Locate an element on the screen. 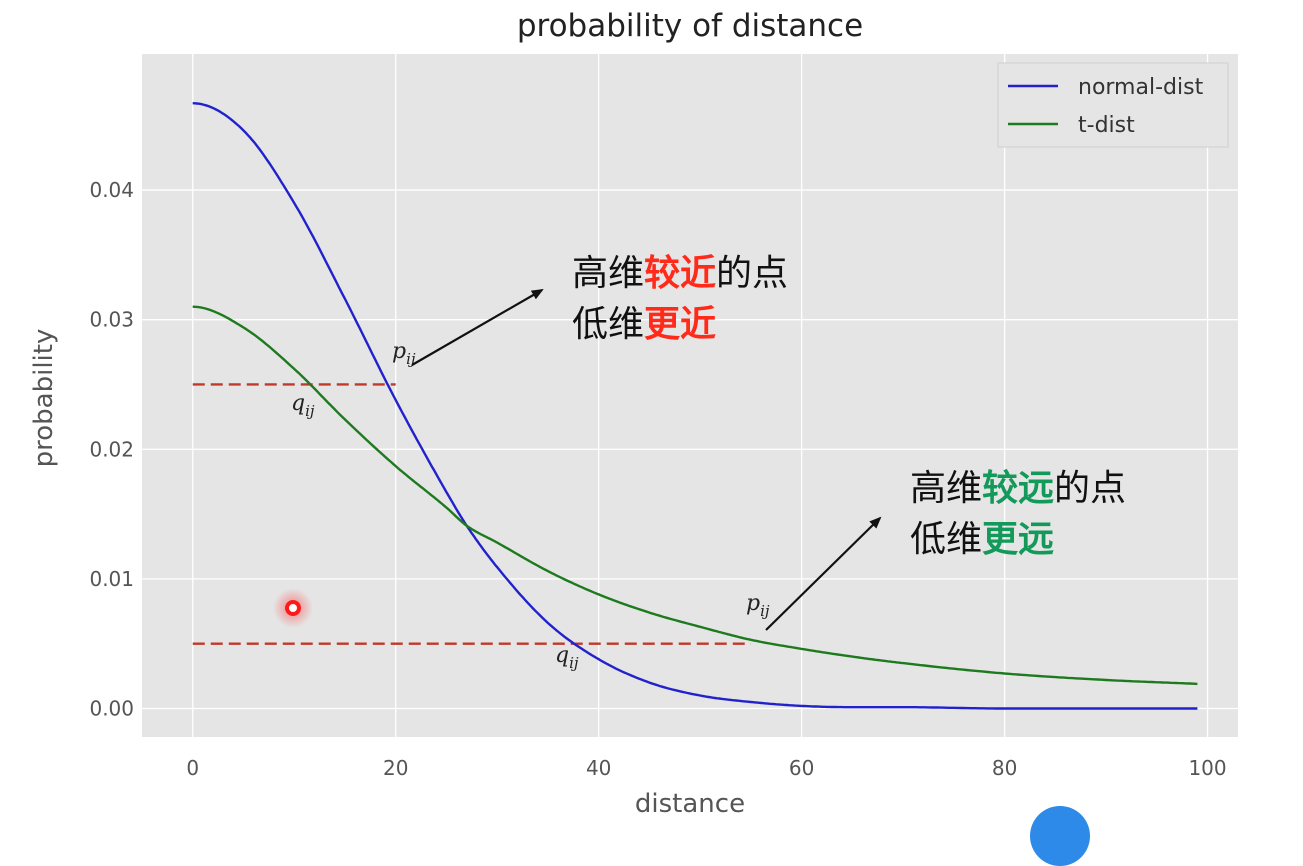  annotation-arrow-far is located at coordinates (823, 573).